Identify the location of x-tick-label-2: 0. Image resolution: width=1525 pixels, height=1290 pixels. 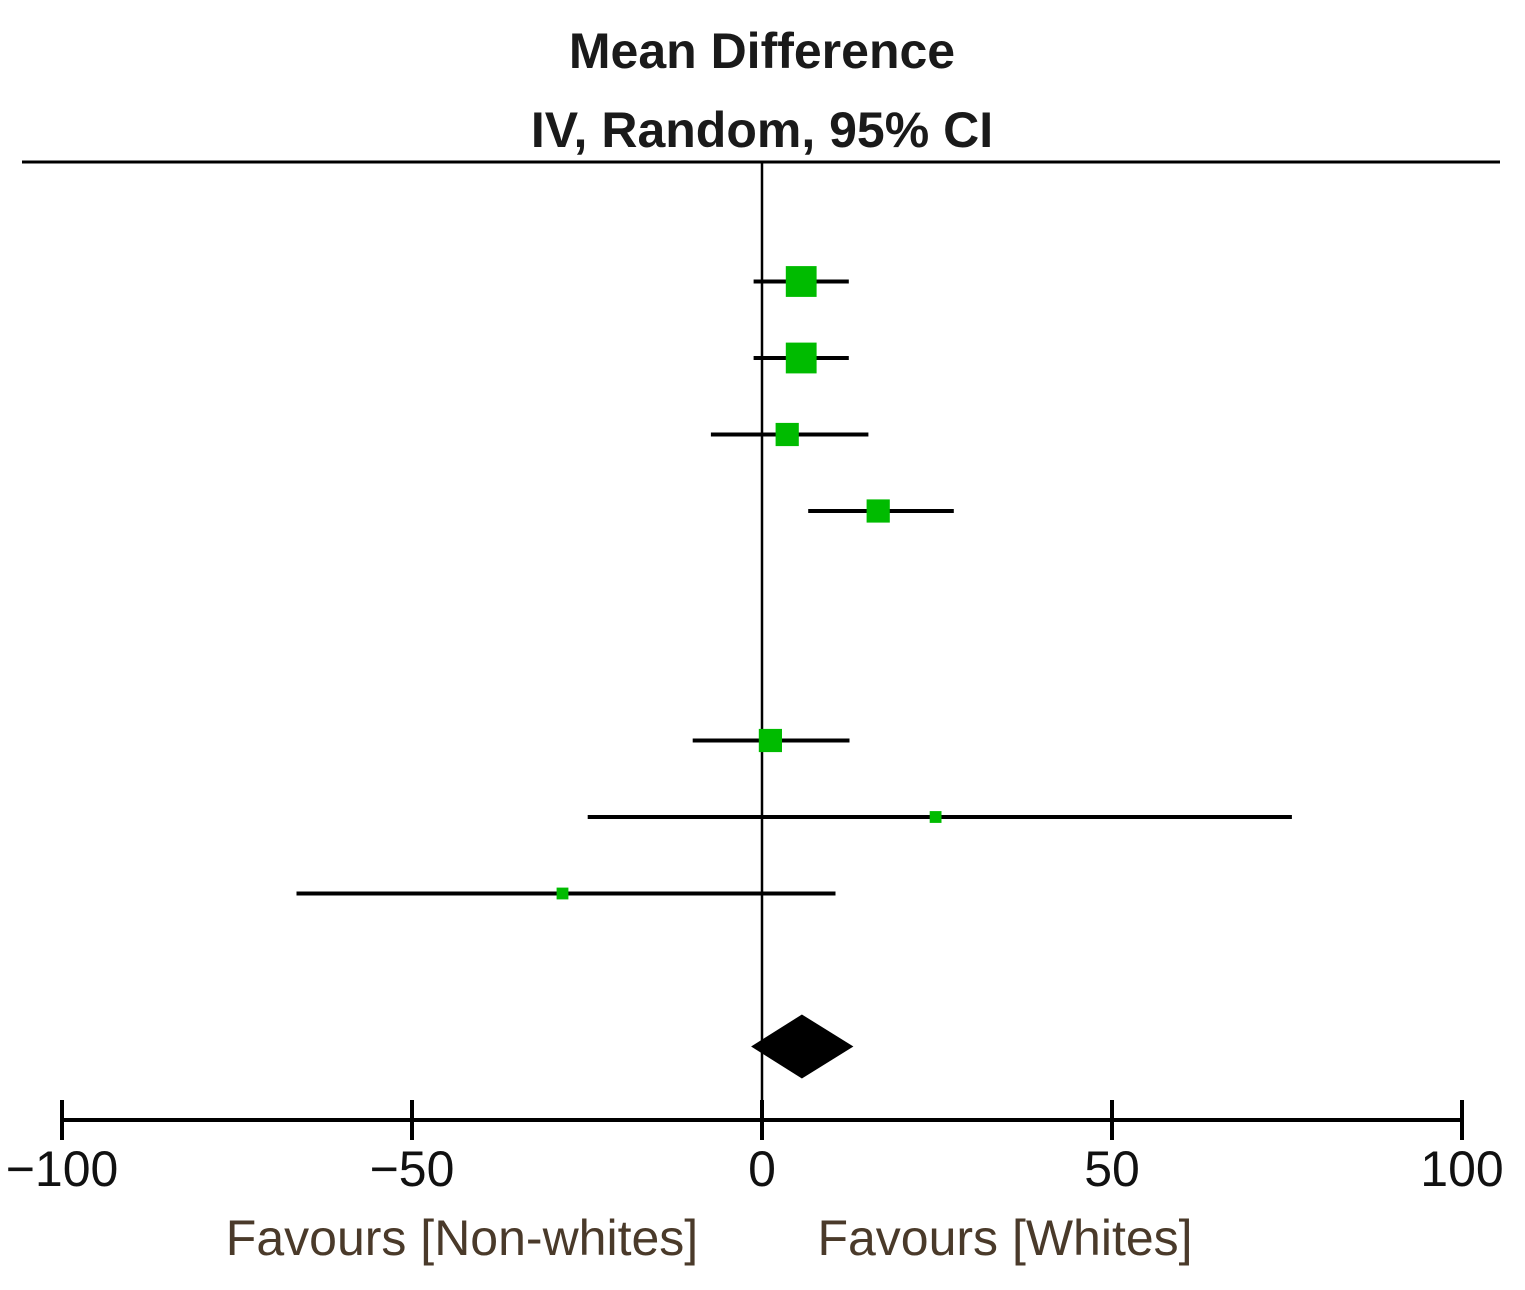
(762, 1169).